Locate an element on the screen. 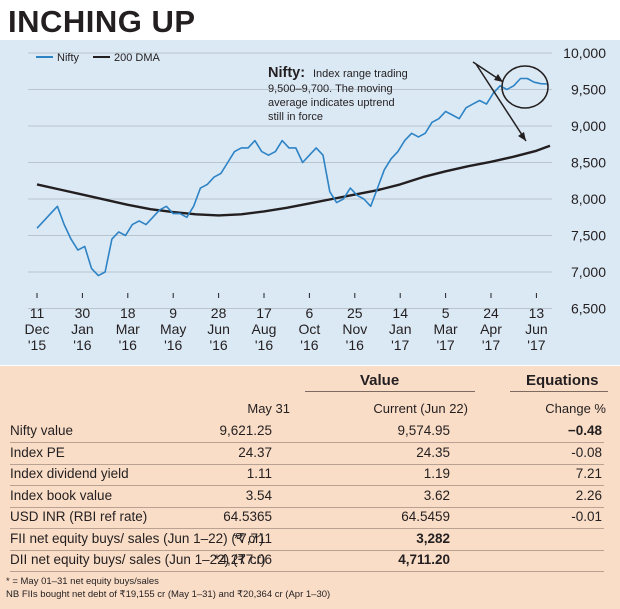 This screenshot has height=609, width=620. highlight-circle is located at coordinates (525, 87).